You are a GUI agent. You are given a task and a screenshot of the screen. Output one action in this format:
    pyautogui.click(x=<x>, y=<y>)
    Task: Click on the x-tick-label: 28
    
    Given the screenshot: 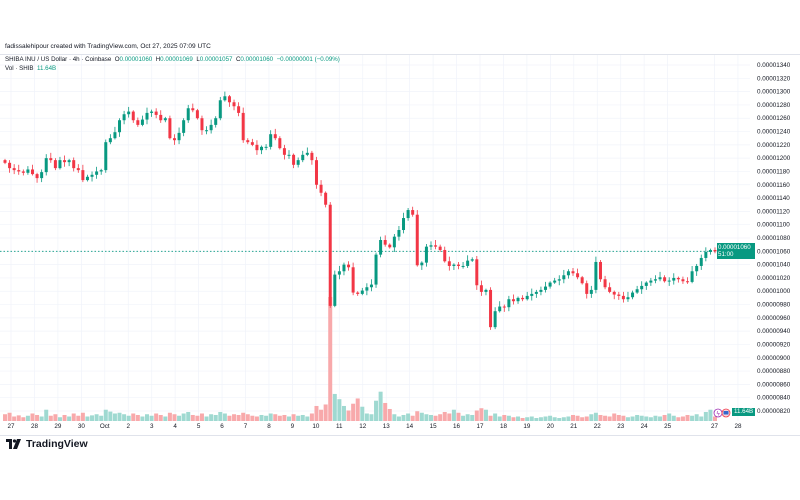 What is the action you would take?
    pyautogui.click(x=35, y=426)
    